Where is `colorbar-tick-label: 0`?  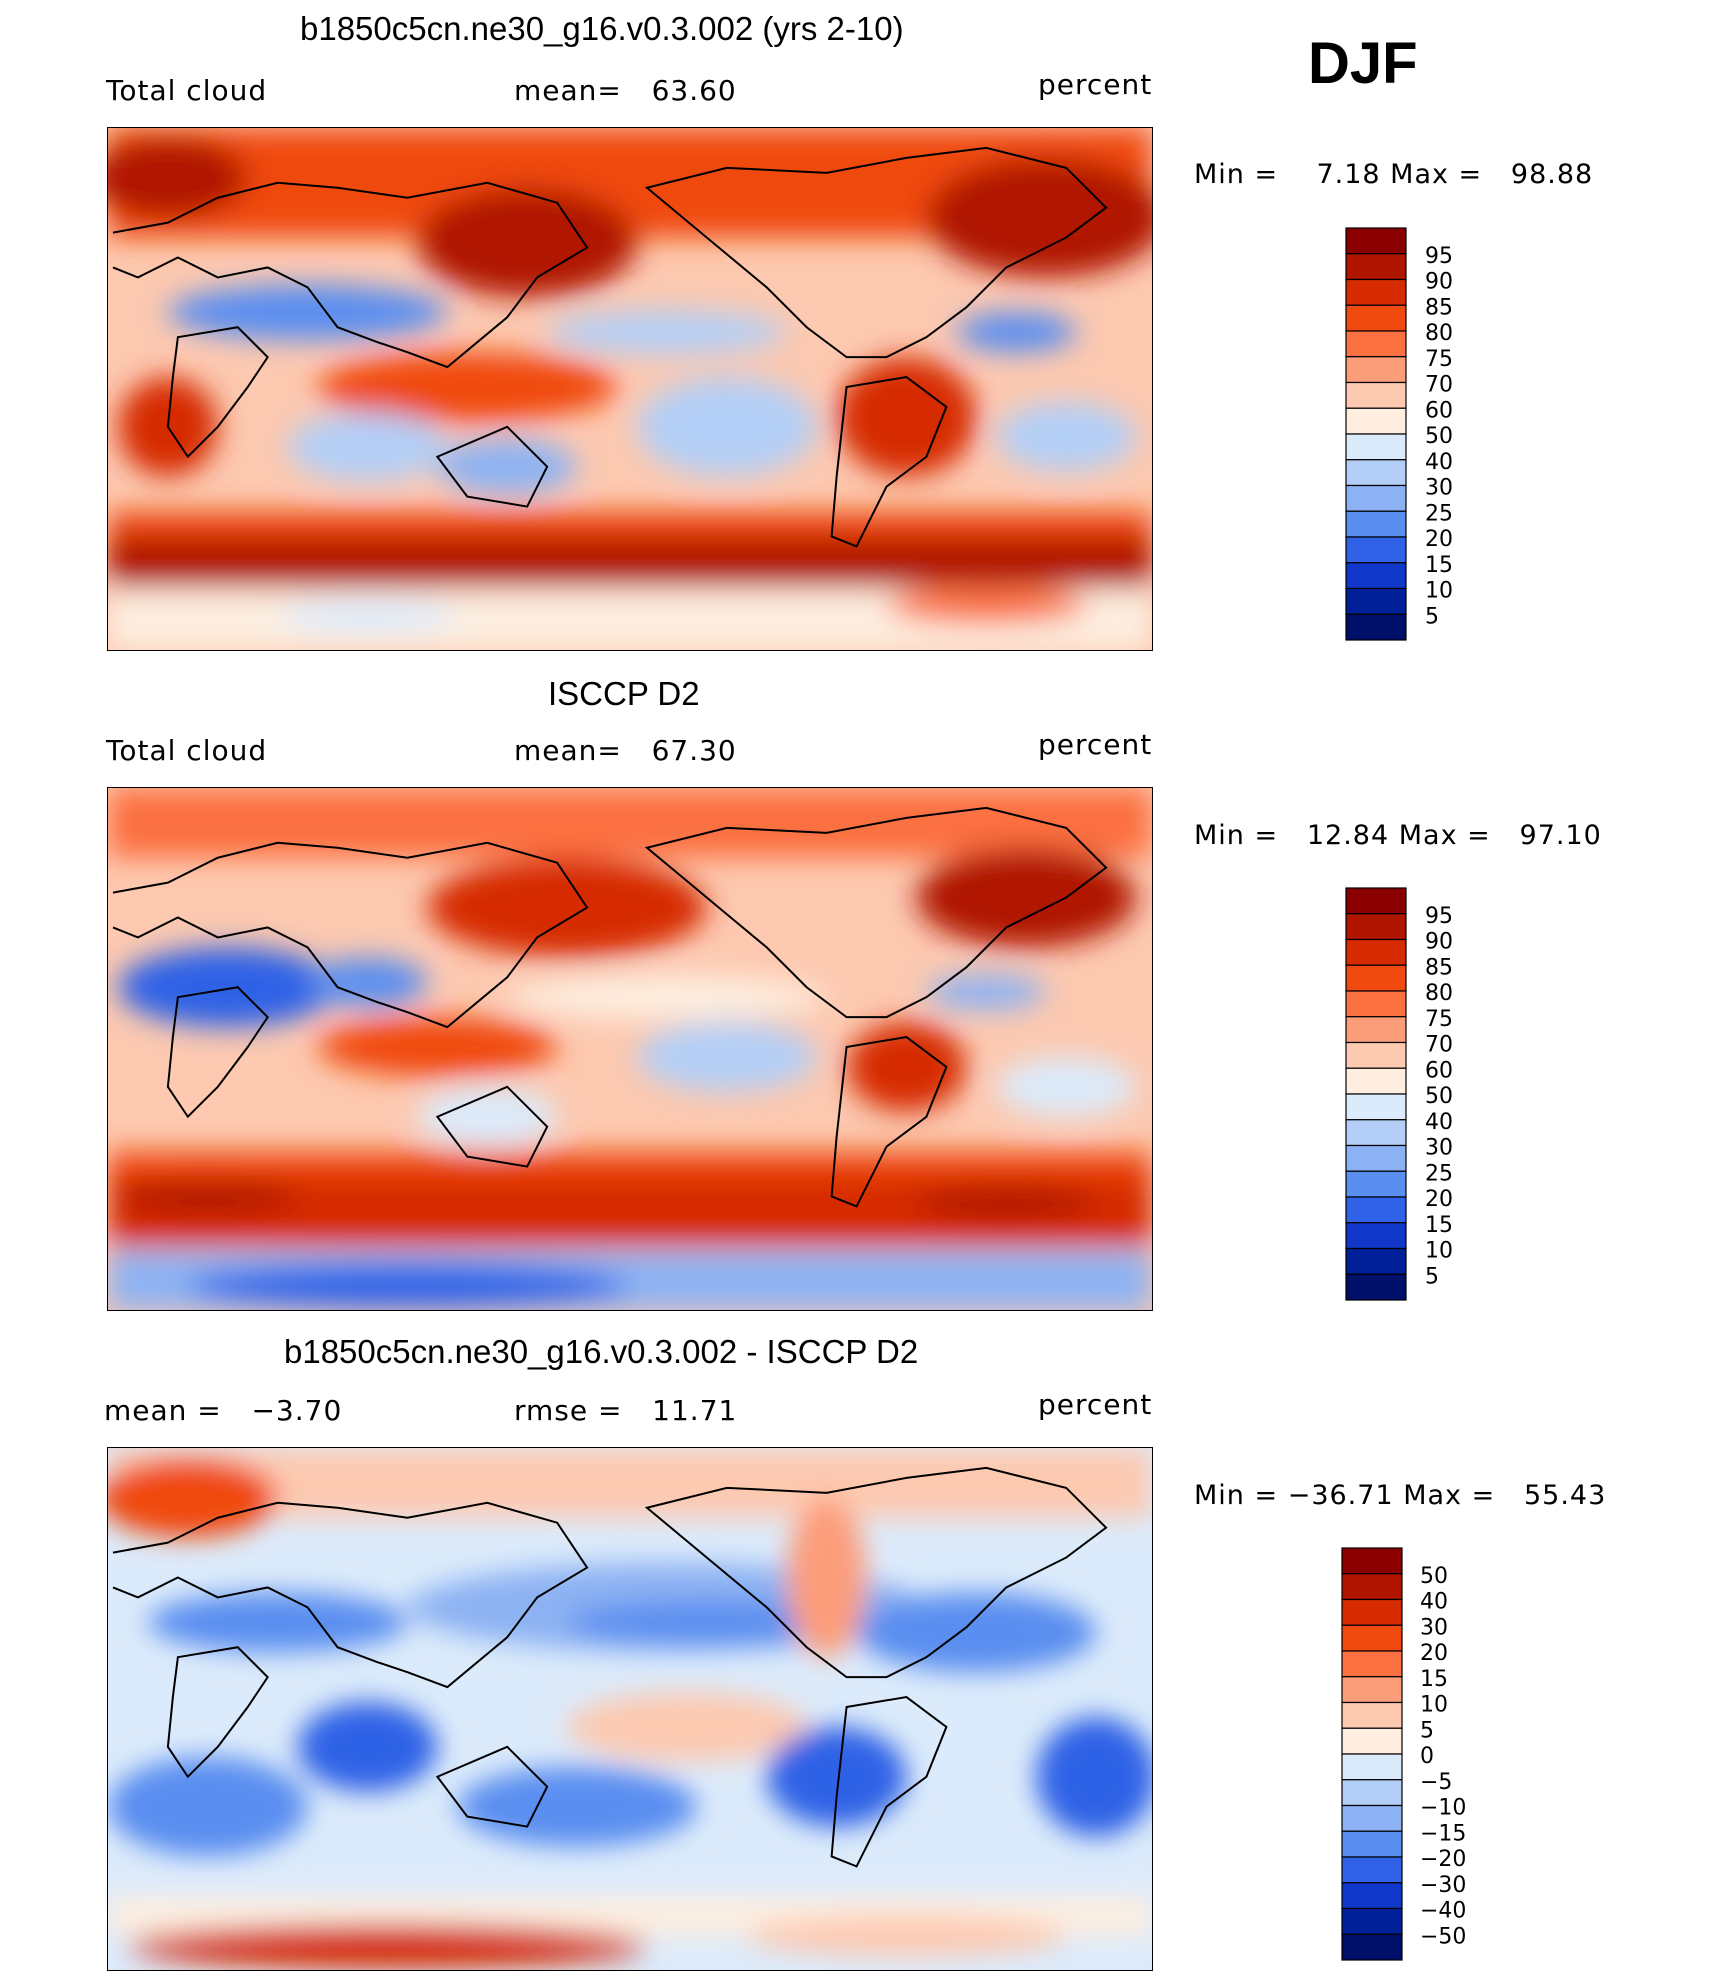
colorbar-tick-label: 0 is located at coordinates (1427, 1756).